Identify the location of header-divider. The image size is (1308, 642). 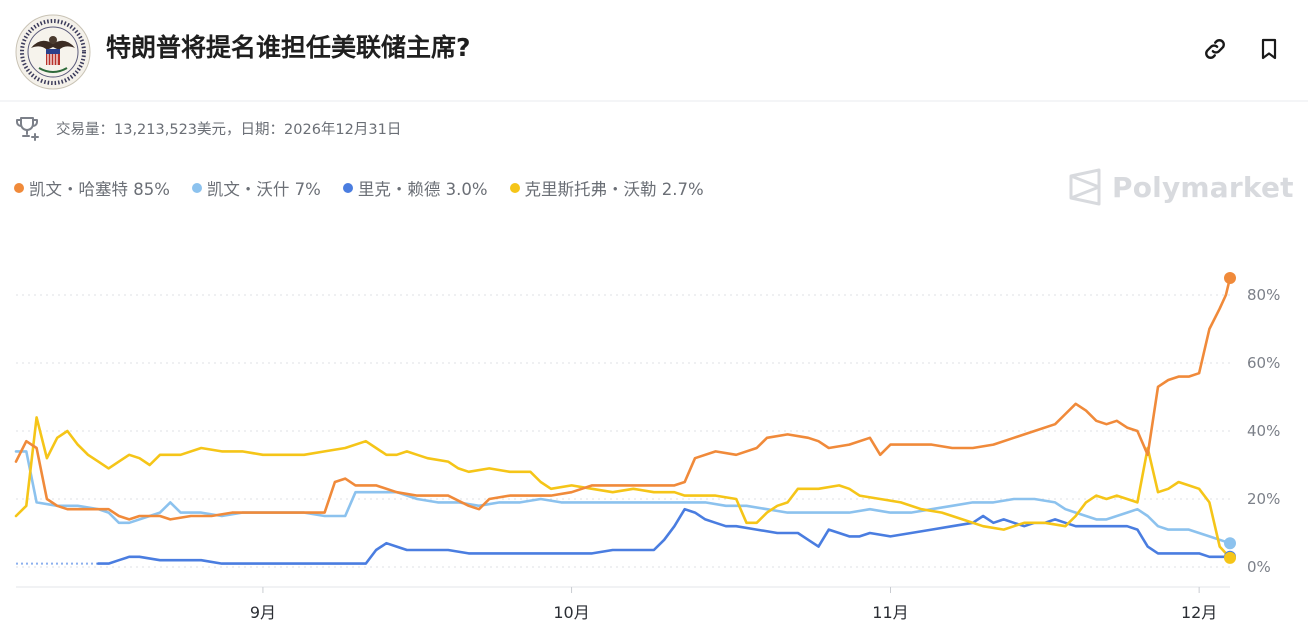
(654, 101).